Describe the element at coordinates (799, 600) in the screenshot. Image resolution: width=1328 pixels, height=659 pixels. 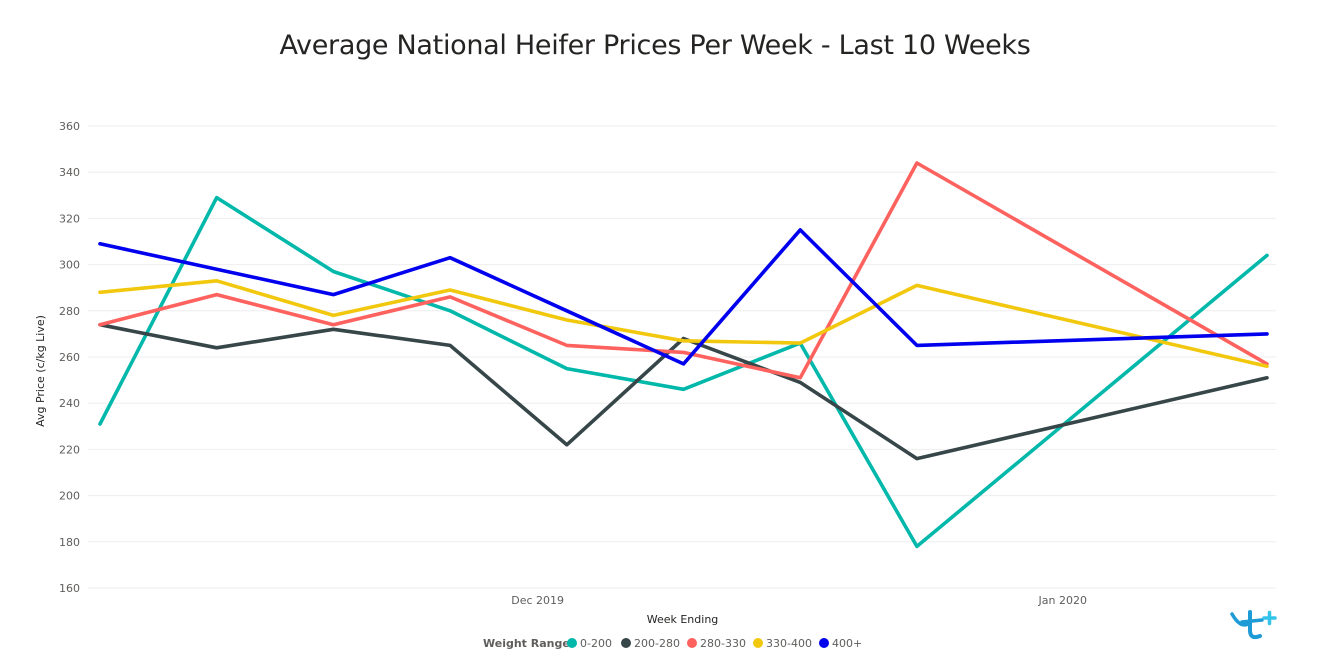
I see `x-axis-ticks: Dec 2019 Jan 2020` at that location.